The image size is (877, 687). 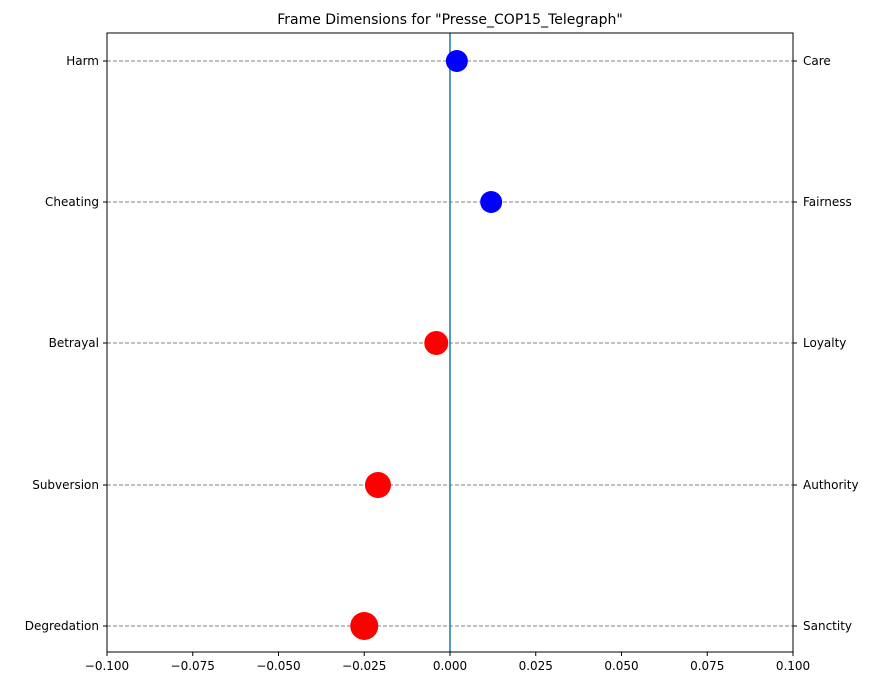 What do you see at coordinates (364, 666) in the screenshot?
I see `x-tick-label: −0.025` at bounding box center [364, 666].